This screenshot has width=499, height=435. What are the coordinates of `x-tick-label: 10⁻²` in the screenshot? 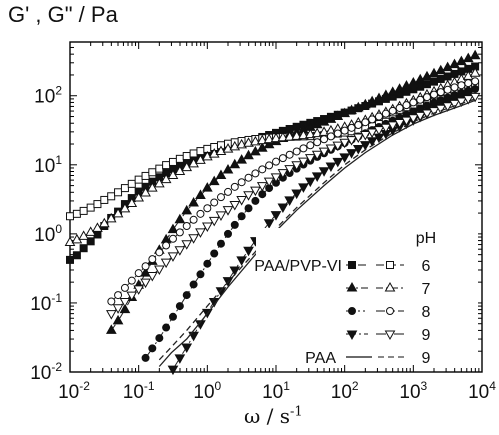 It's located at (74, 391).